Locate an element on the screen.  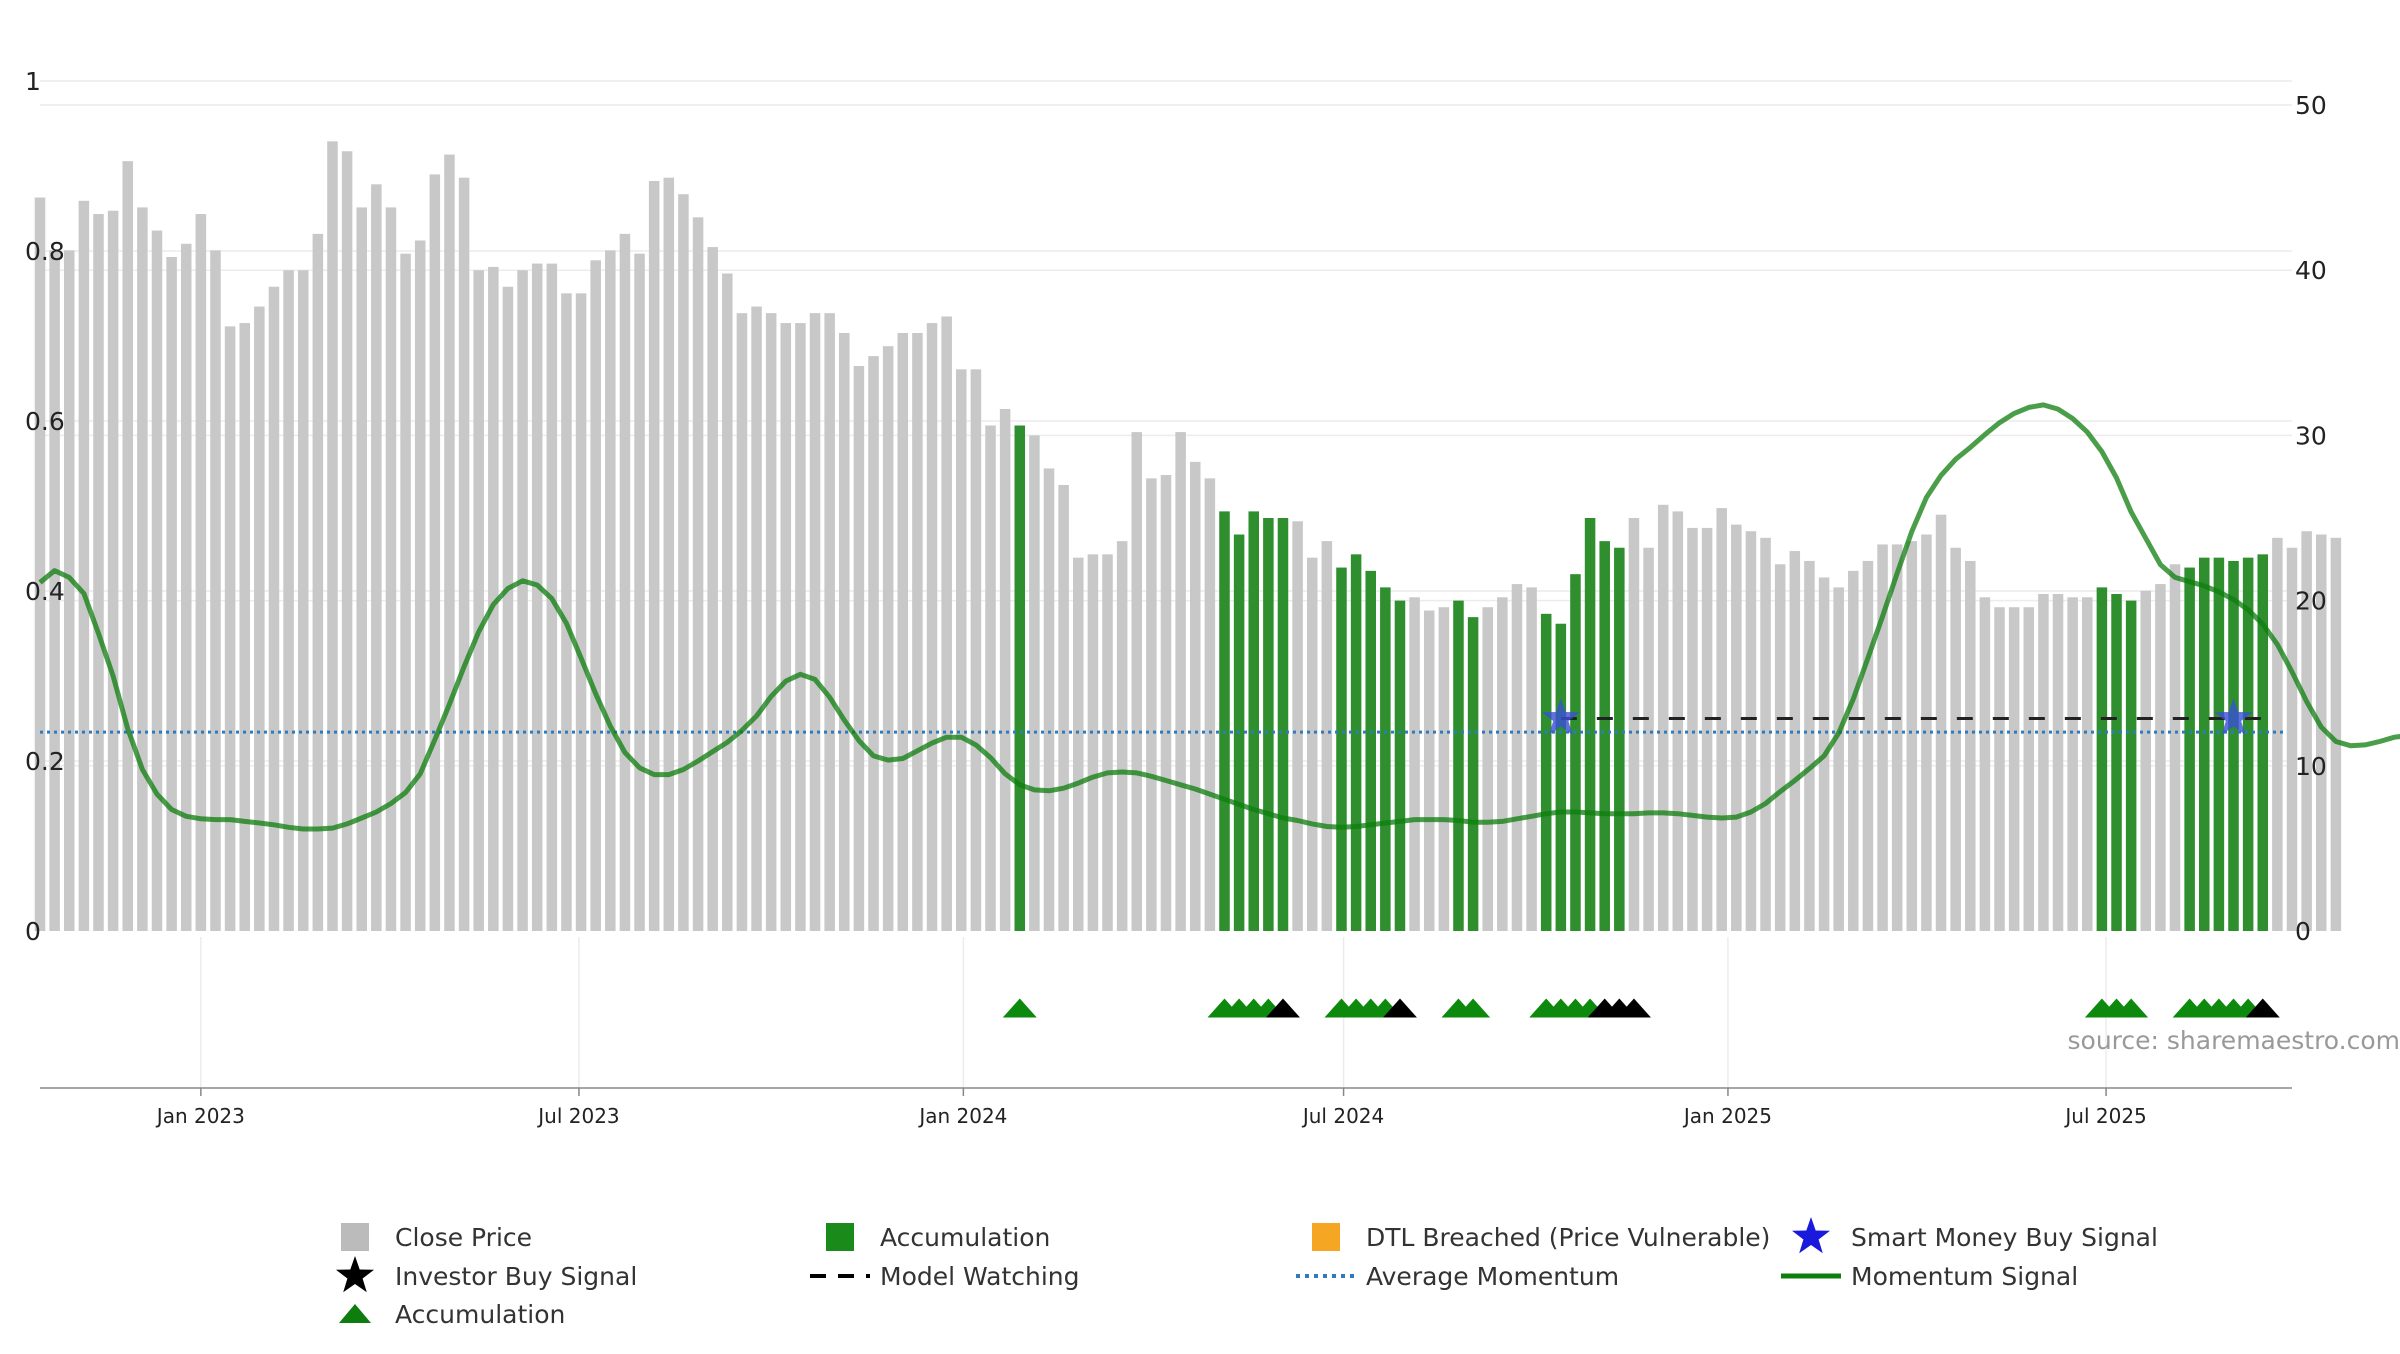
left-axis-tick-label: 0.8 is located at coordinates (45, 251).